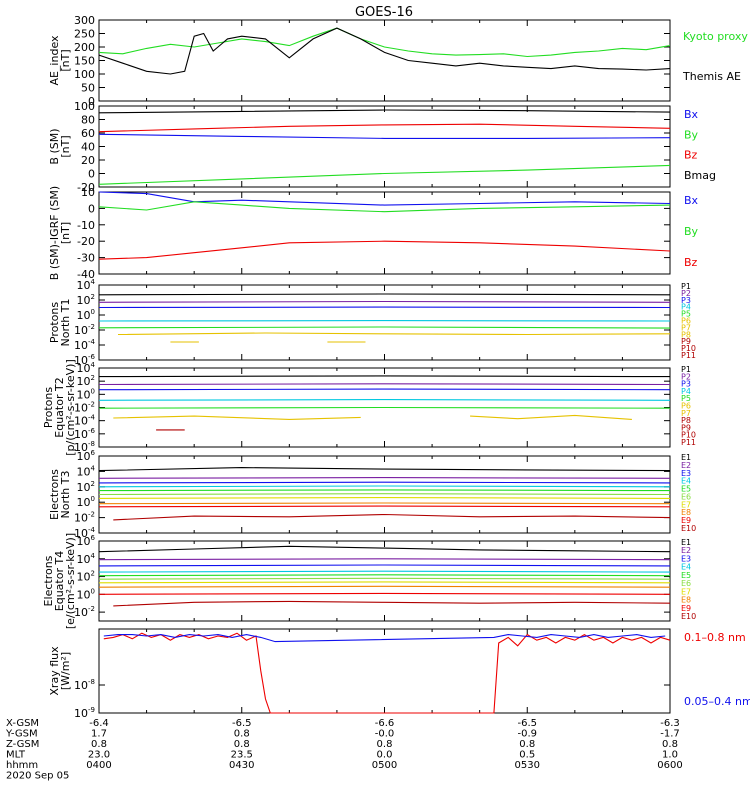  I want to click on y-tick-label: 40, so click(88, 147).